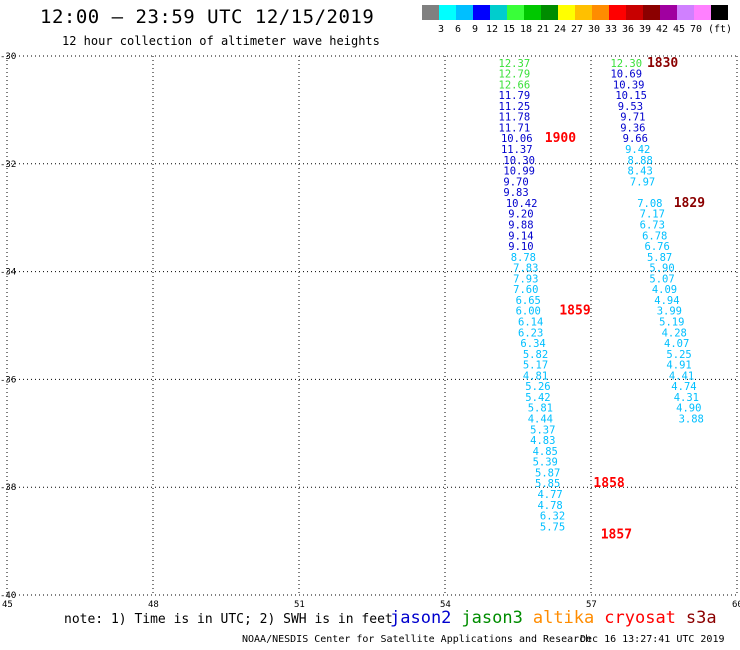  What do you see at coordinates (545, 452) in the screenshot?
I see `swh-value: 4.85` at bounding box center [545, 452].